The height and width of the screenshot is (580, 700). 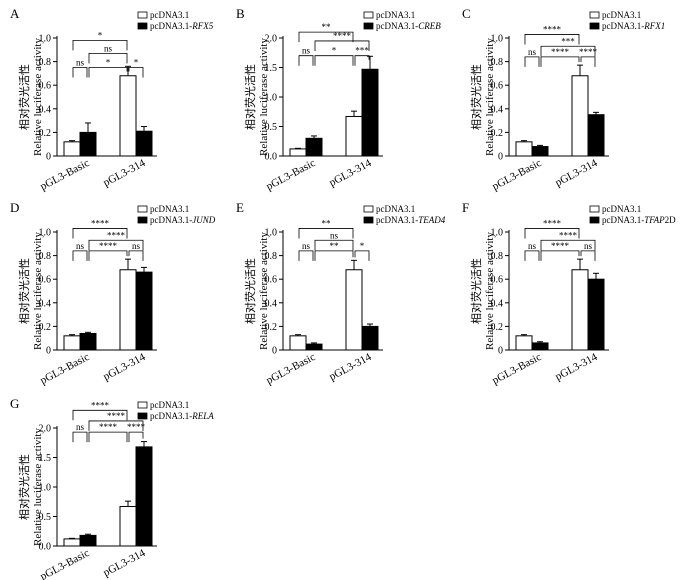 I want to click on legend-gene-suffix: 2D, so click(x=671, y=220).